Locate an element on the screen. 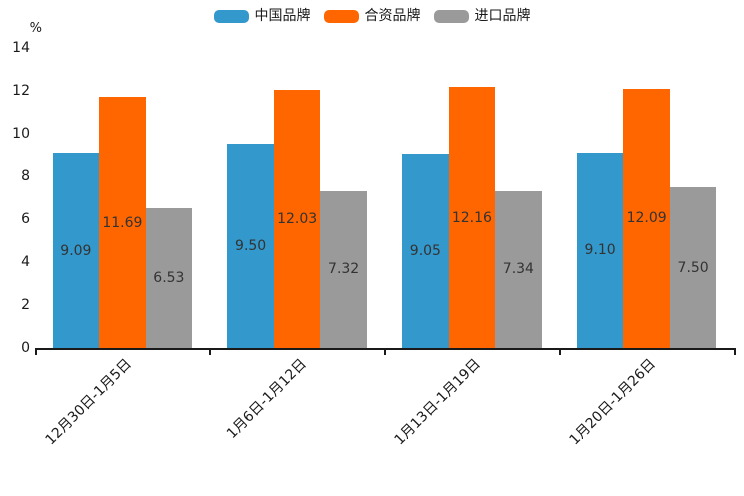  bar-value-label: 9.50 is located at coordinates (251, 246).